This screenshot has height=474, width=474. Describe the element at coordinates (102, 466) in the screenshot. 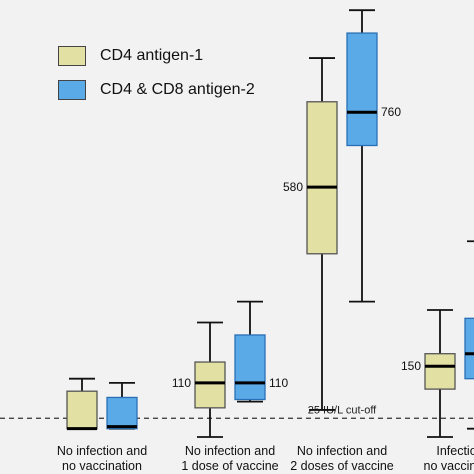

I see `category-label-1: no vaccination` at that location.